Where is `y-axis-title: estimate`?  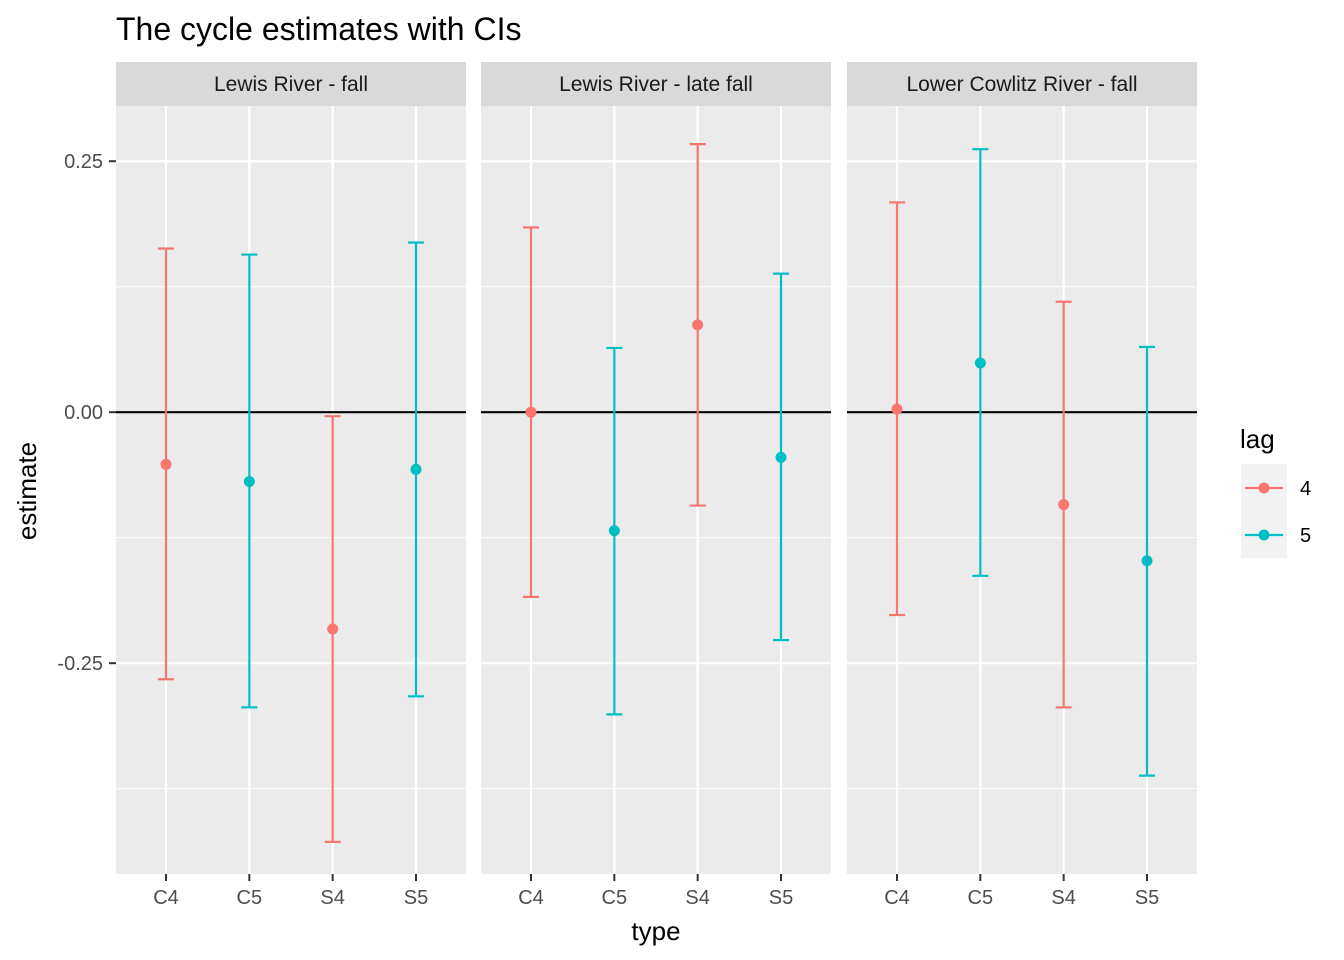 y-axis-title: estimate is located at coordinates (27, 491).